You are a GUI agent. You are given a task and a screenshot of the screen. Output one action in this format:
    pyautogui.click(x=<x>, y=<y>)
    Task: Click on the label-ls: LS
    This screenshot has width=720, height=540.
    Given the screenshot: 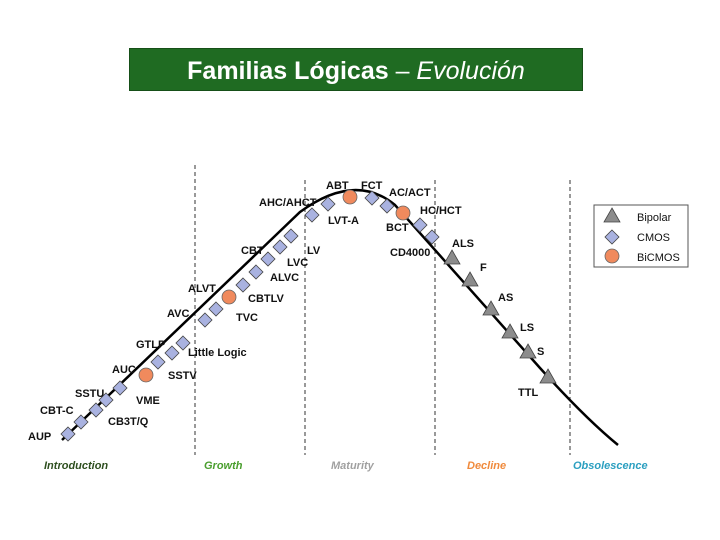 What is the action you would take?
    pyautogui.click(x=527, y=328)
    